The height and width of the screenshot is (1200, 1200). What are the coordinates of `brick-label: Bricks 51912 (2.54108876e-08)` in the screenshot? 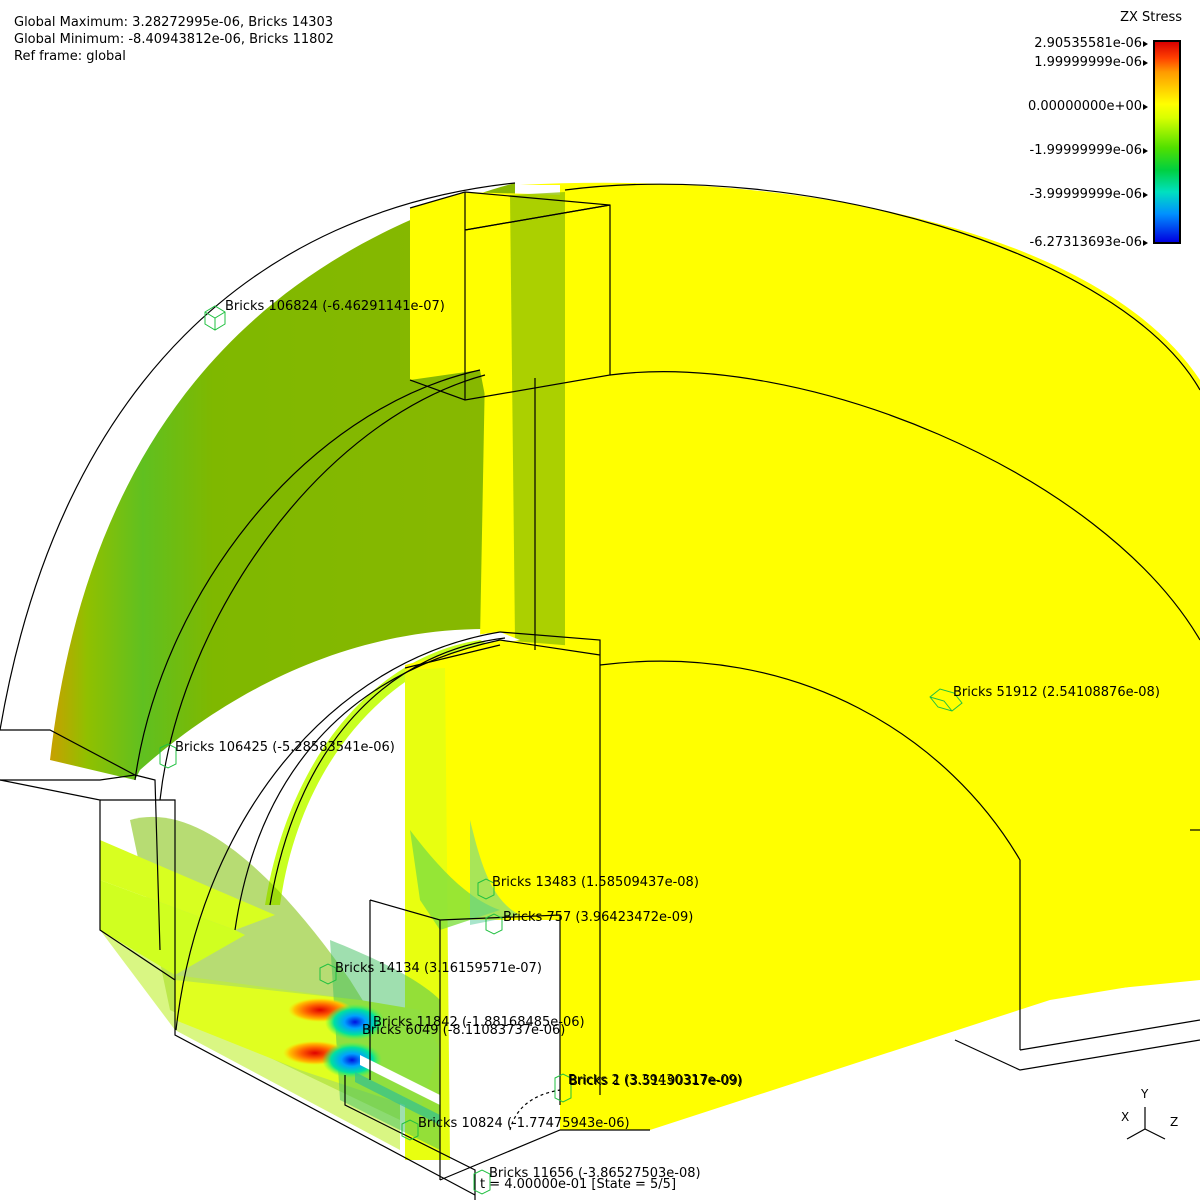 It's located at (1056, 692).